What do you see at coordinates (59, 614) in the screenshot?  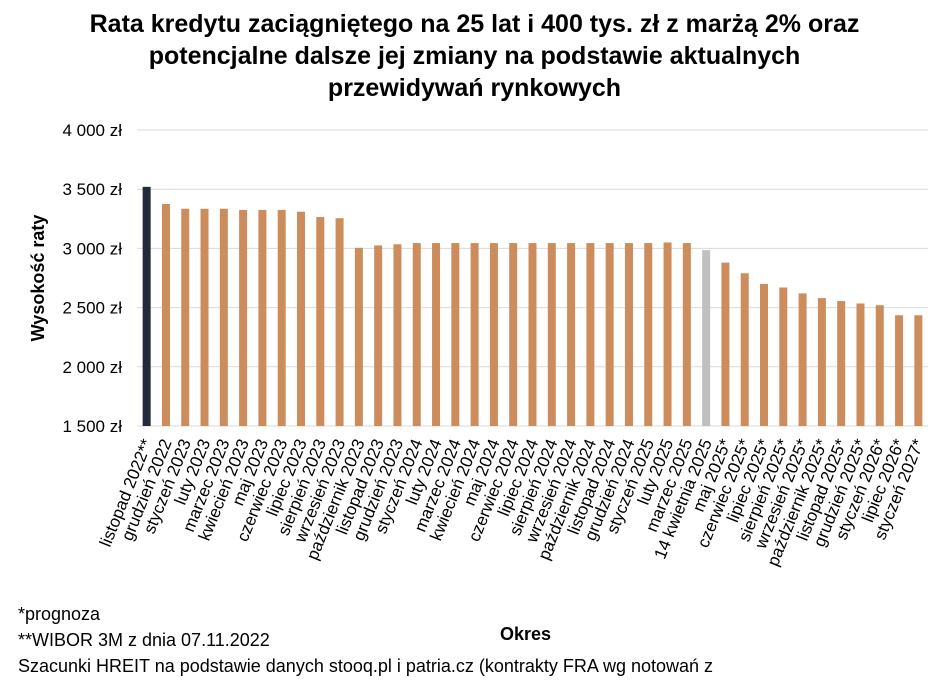 I see `footnote-forecast: *prognoza` at bounding box center [59, 614].